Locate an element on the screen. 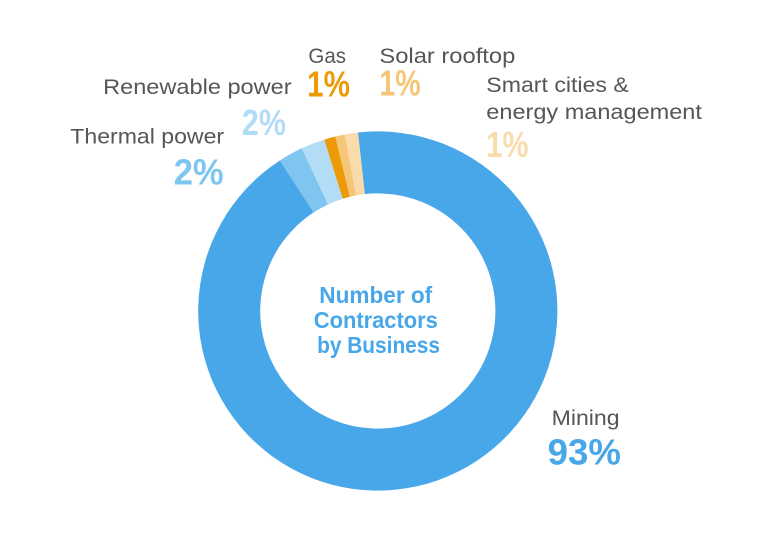 This screenshot has width=768, height=553. svg-text: energy management is located at coordinates (594, 112).